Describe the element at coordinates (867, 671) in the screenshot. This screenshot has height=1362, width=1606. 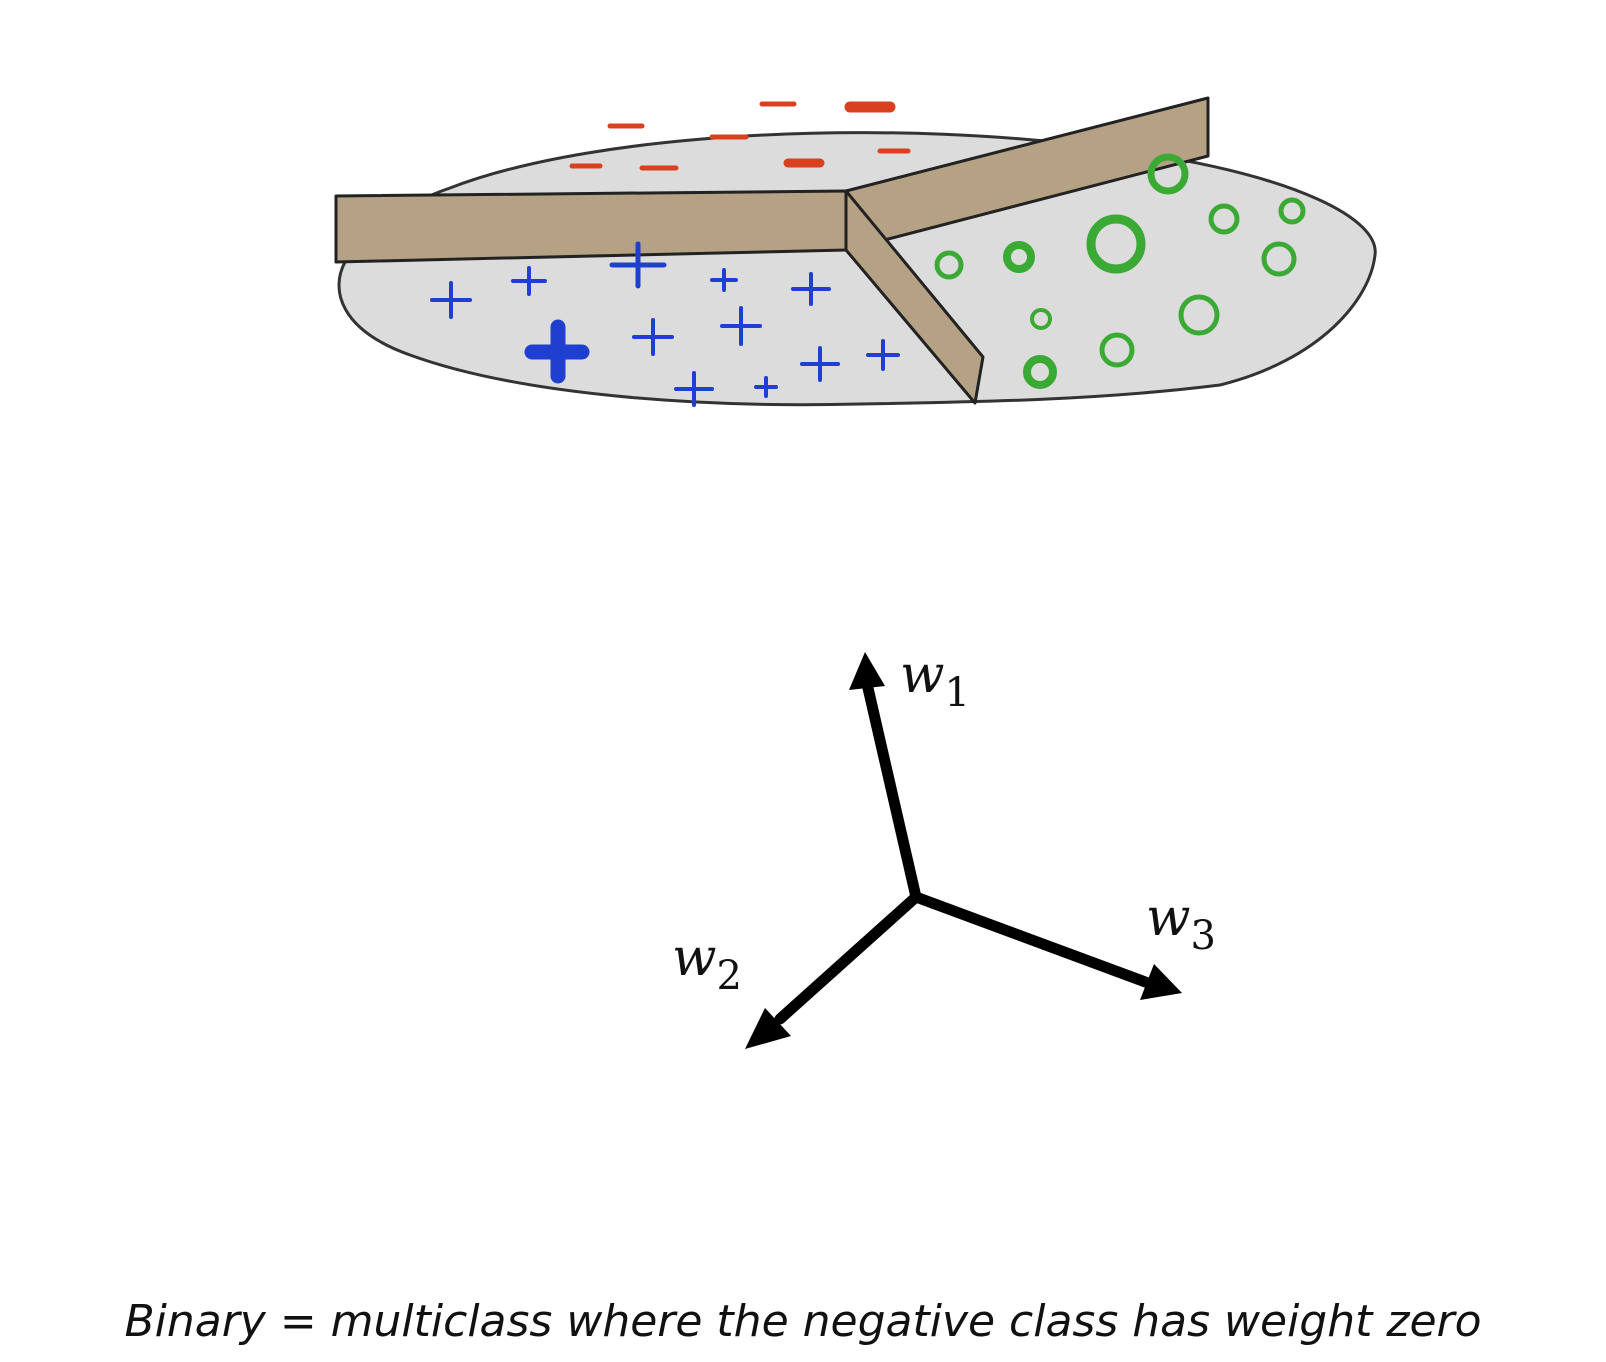
I see `vector-w1-arrowhead` at that location.